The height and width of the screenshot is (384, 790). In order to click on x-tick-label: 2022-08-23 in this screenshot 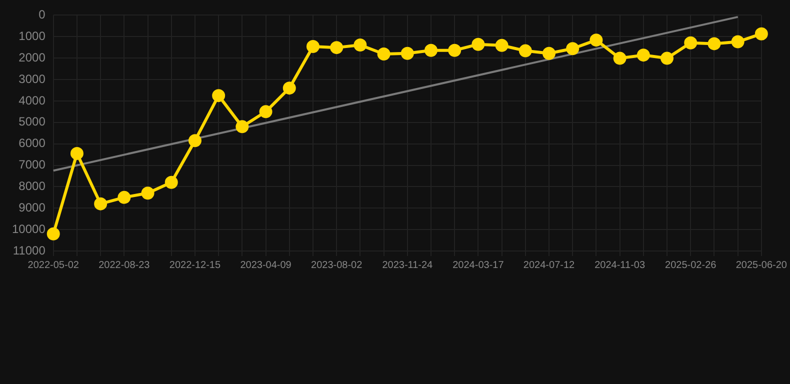, I will do `click(124, 265)`.